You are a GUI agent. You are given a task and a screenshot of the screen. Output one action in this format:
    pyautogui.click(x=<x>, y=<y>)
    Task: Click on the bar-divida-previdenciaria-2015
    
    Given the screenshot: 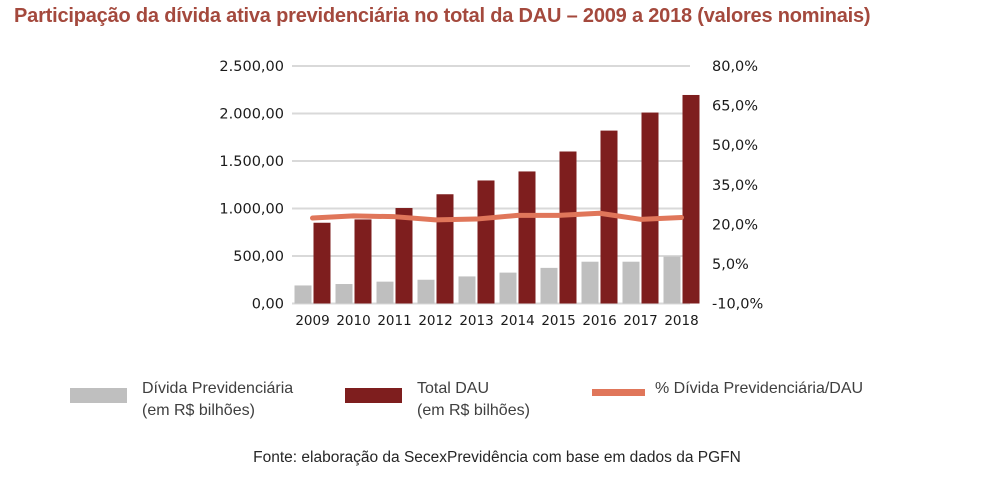 What is the action you would take?
    pyautogui.click(x=549, y=285)
    